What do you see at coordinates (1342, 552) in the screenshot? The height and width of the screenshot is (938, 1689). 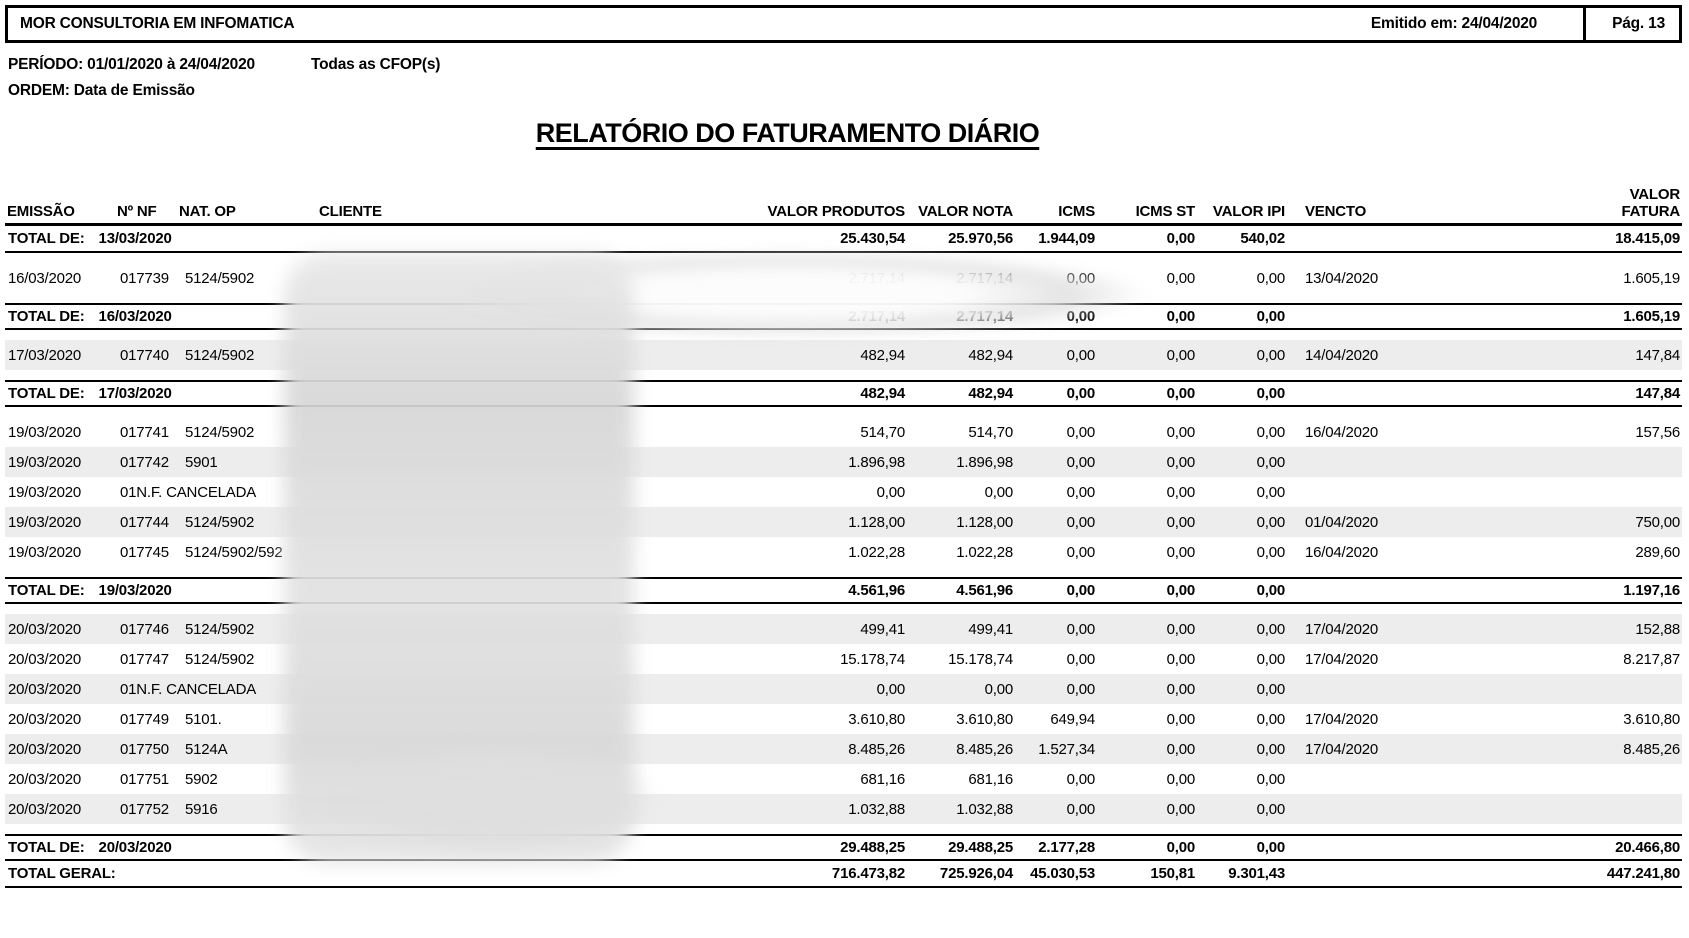 I see `cell-vencto: 16/04/2020` at bounding box center [1342, 552].